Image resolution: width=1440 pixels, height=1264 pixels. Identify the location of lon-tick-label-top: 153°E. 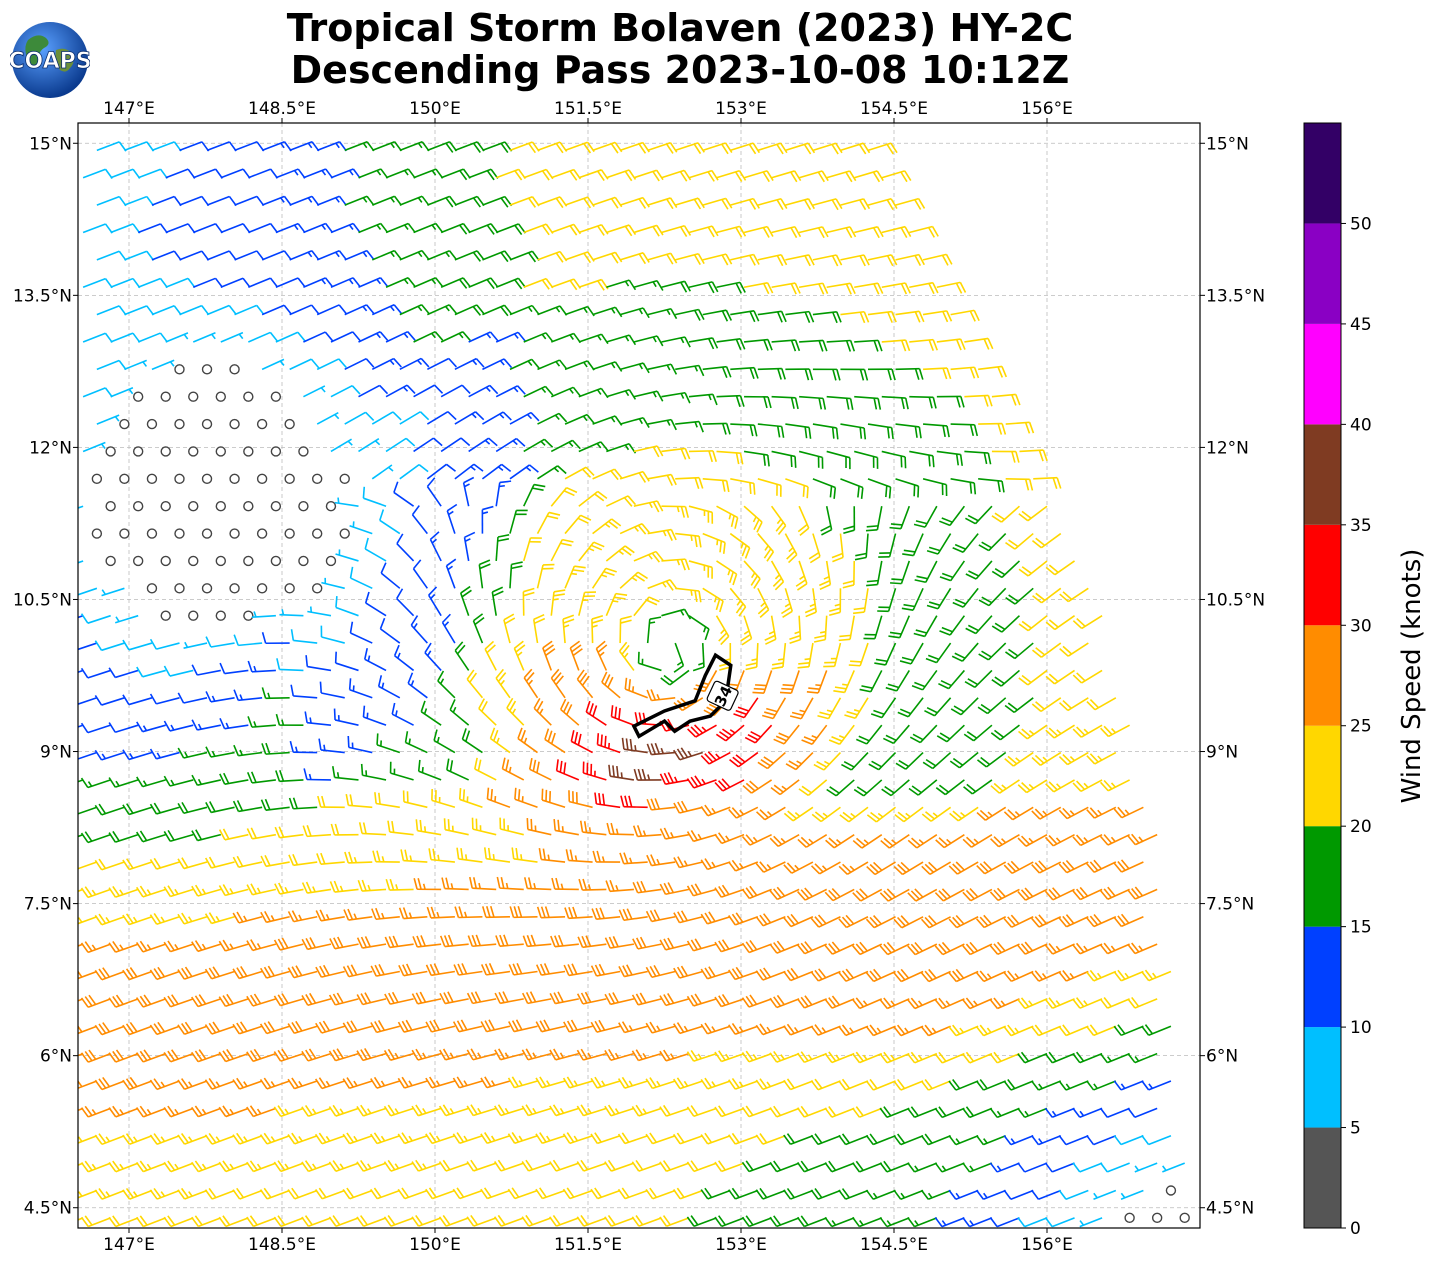
(741, 109).